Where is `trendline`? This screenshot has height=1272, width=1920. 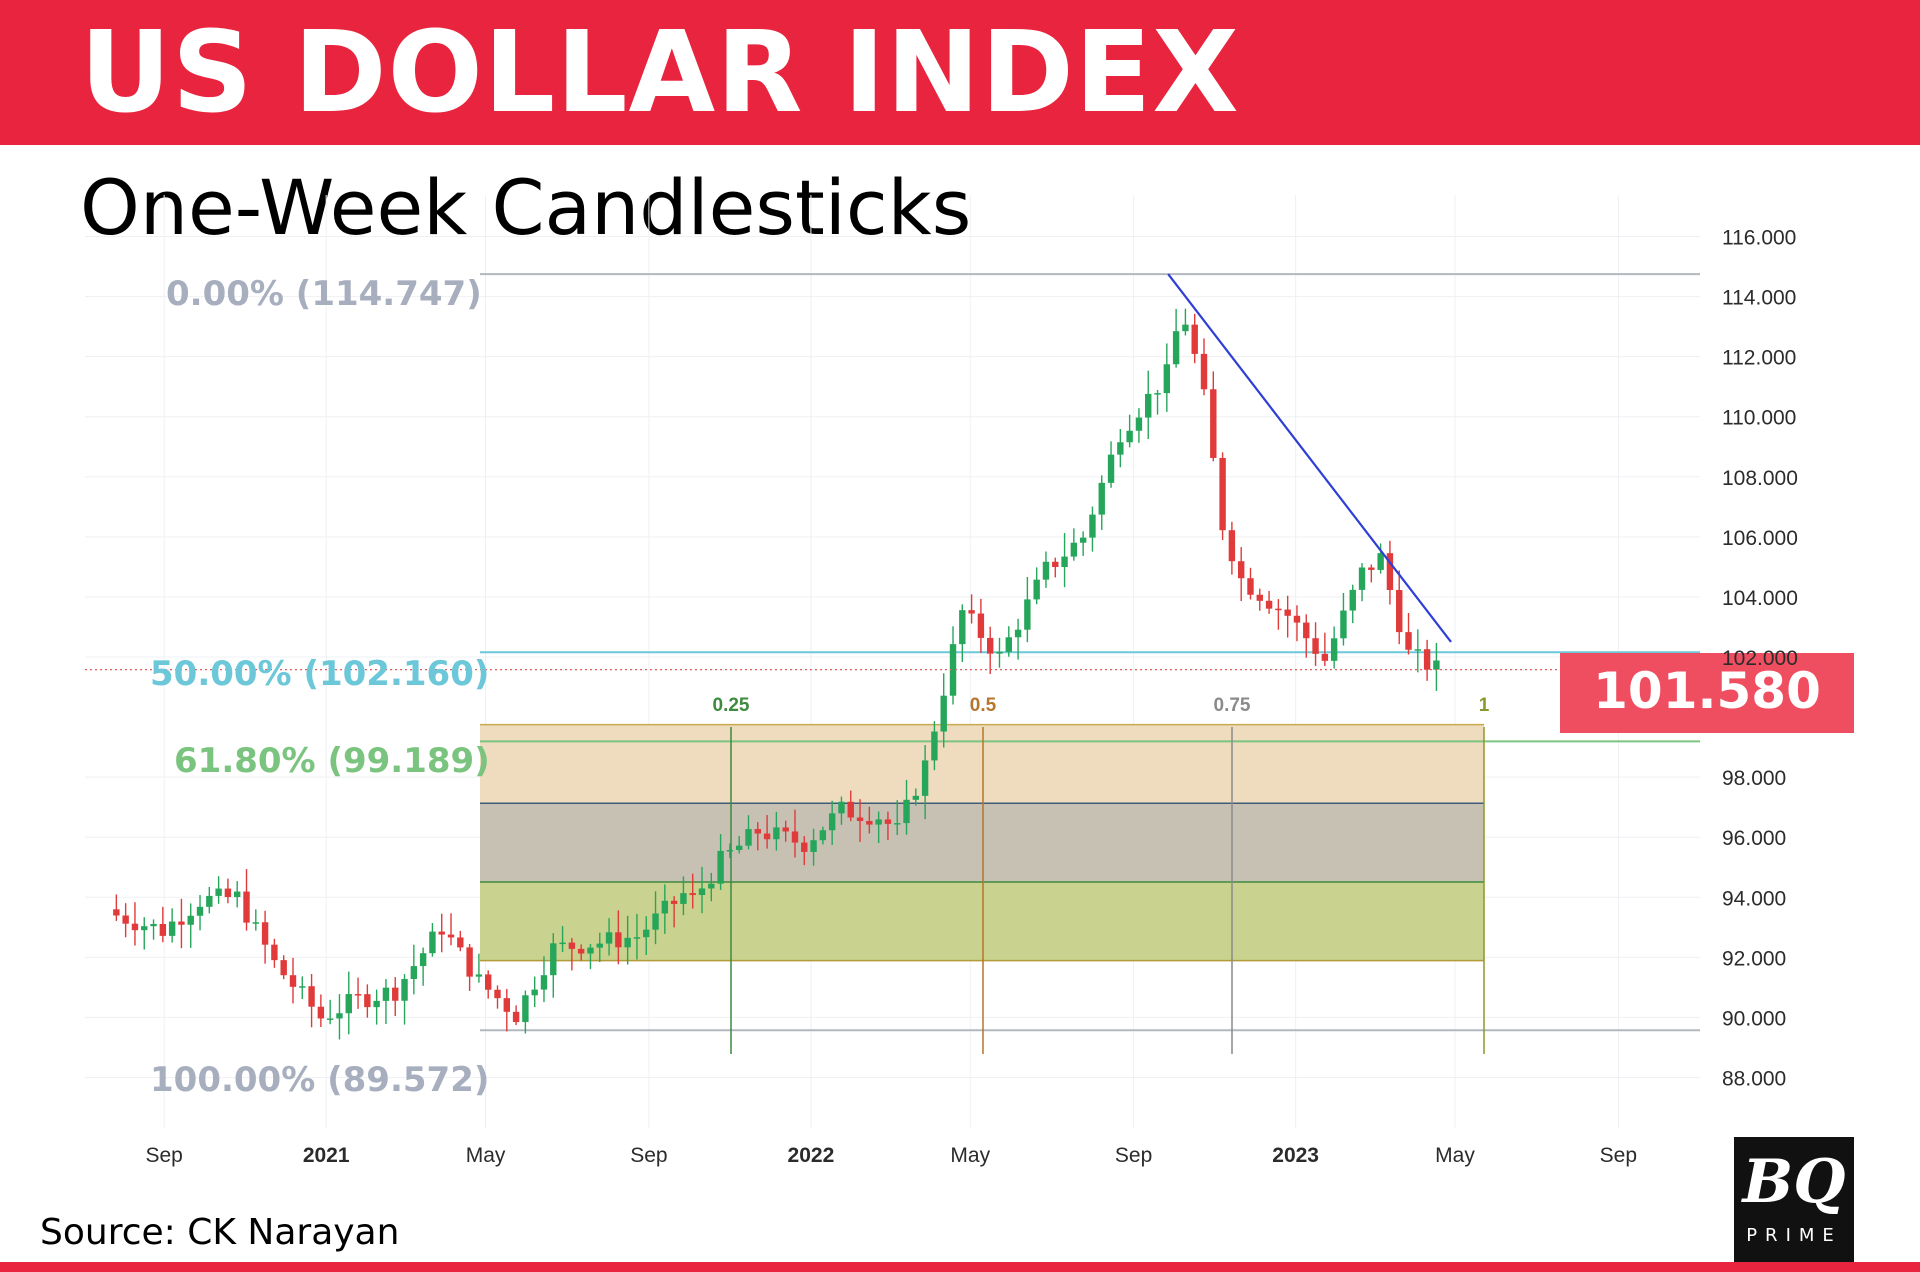
trendline is located at coordinates (1309, 458).